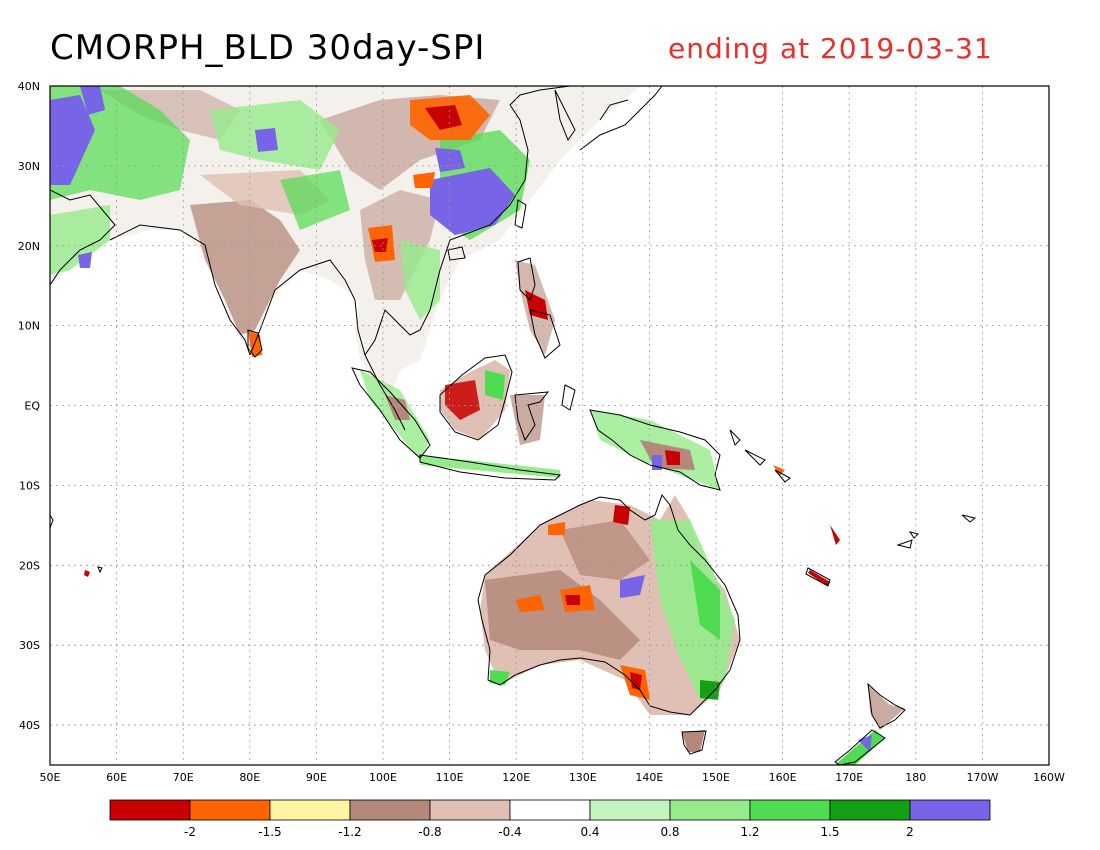 The height and width of the screenshot is (850, 1100). Describe the element at coordinates (829, 832) in the screenshot. I see `colorbar-label: 1.5` at that location.